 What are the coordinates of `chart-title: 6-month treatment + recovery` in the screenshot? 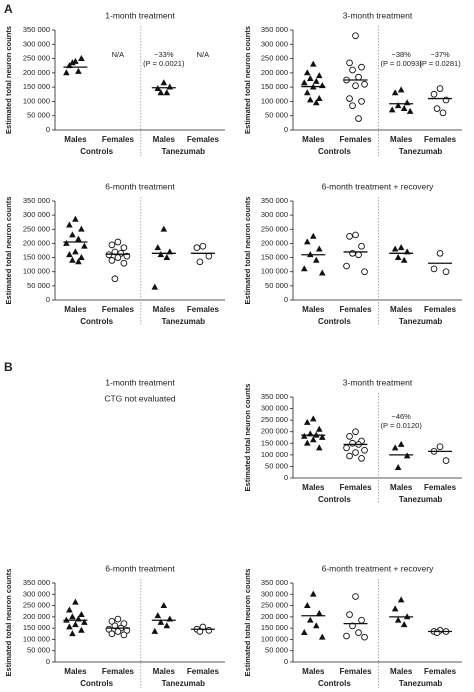 It's located at (378, 186).